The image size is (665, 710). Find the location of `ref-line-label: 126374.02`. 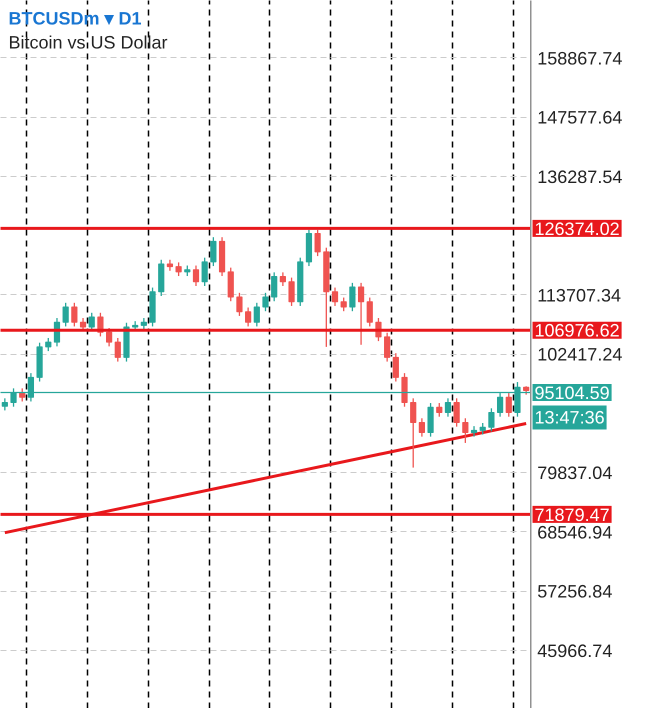

ref-line-label: 126374.02 is located at coordinates (577, 228).